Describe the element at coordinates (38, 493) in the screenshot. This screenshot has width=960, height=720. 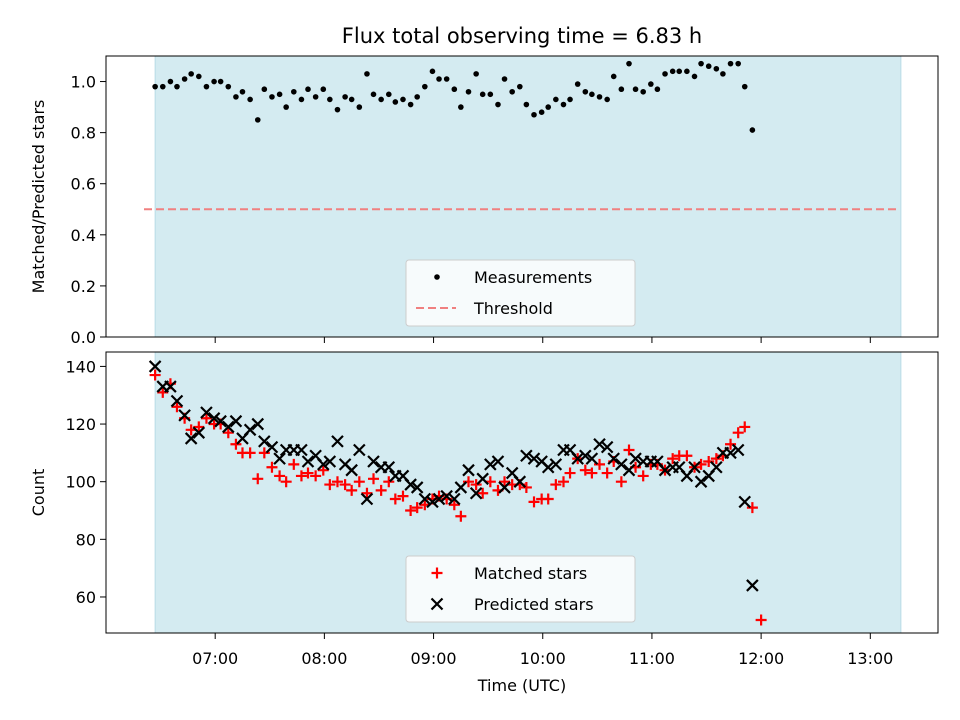
I see `y-axis-label: Count` at that location.